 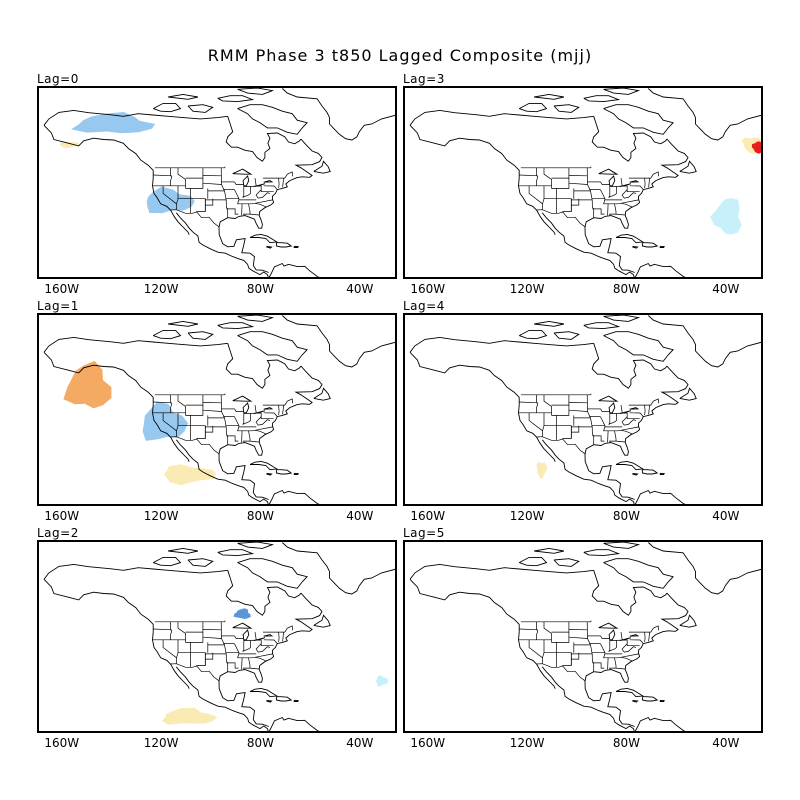 What do you see at coordinates (58, 533) in the screenshot?
I see `panel-label: Lag=2` at bounding box center [58, 533].